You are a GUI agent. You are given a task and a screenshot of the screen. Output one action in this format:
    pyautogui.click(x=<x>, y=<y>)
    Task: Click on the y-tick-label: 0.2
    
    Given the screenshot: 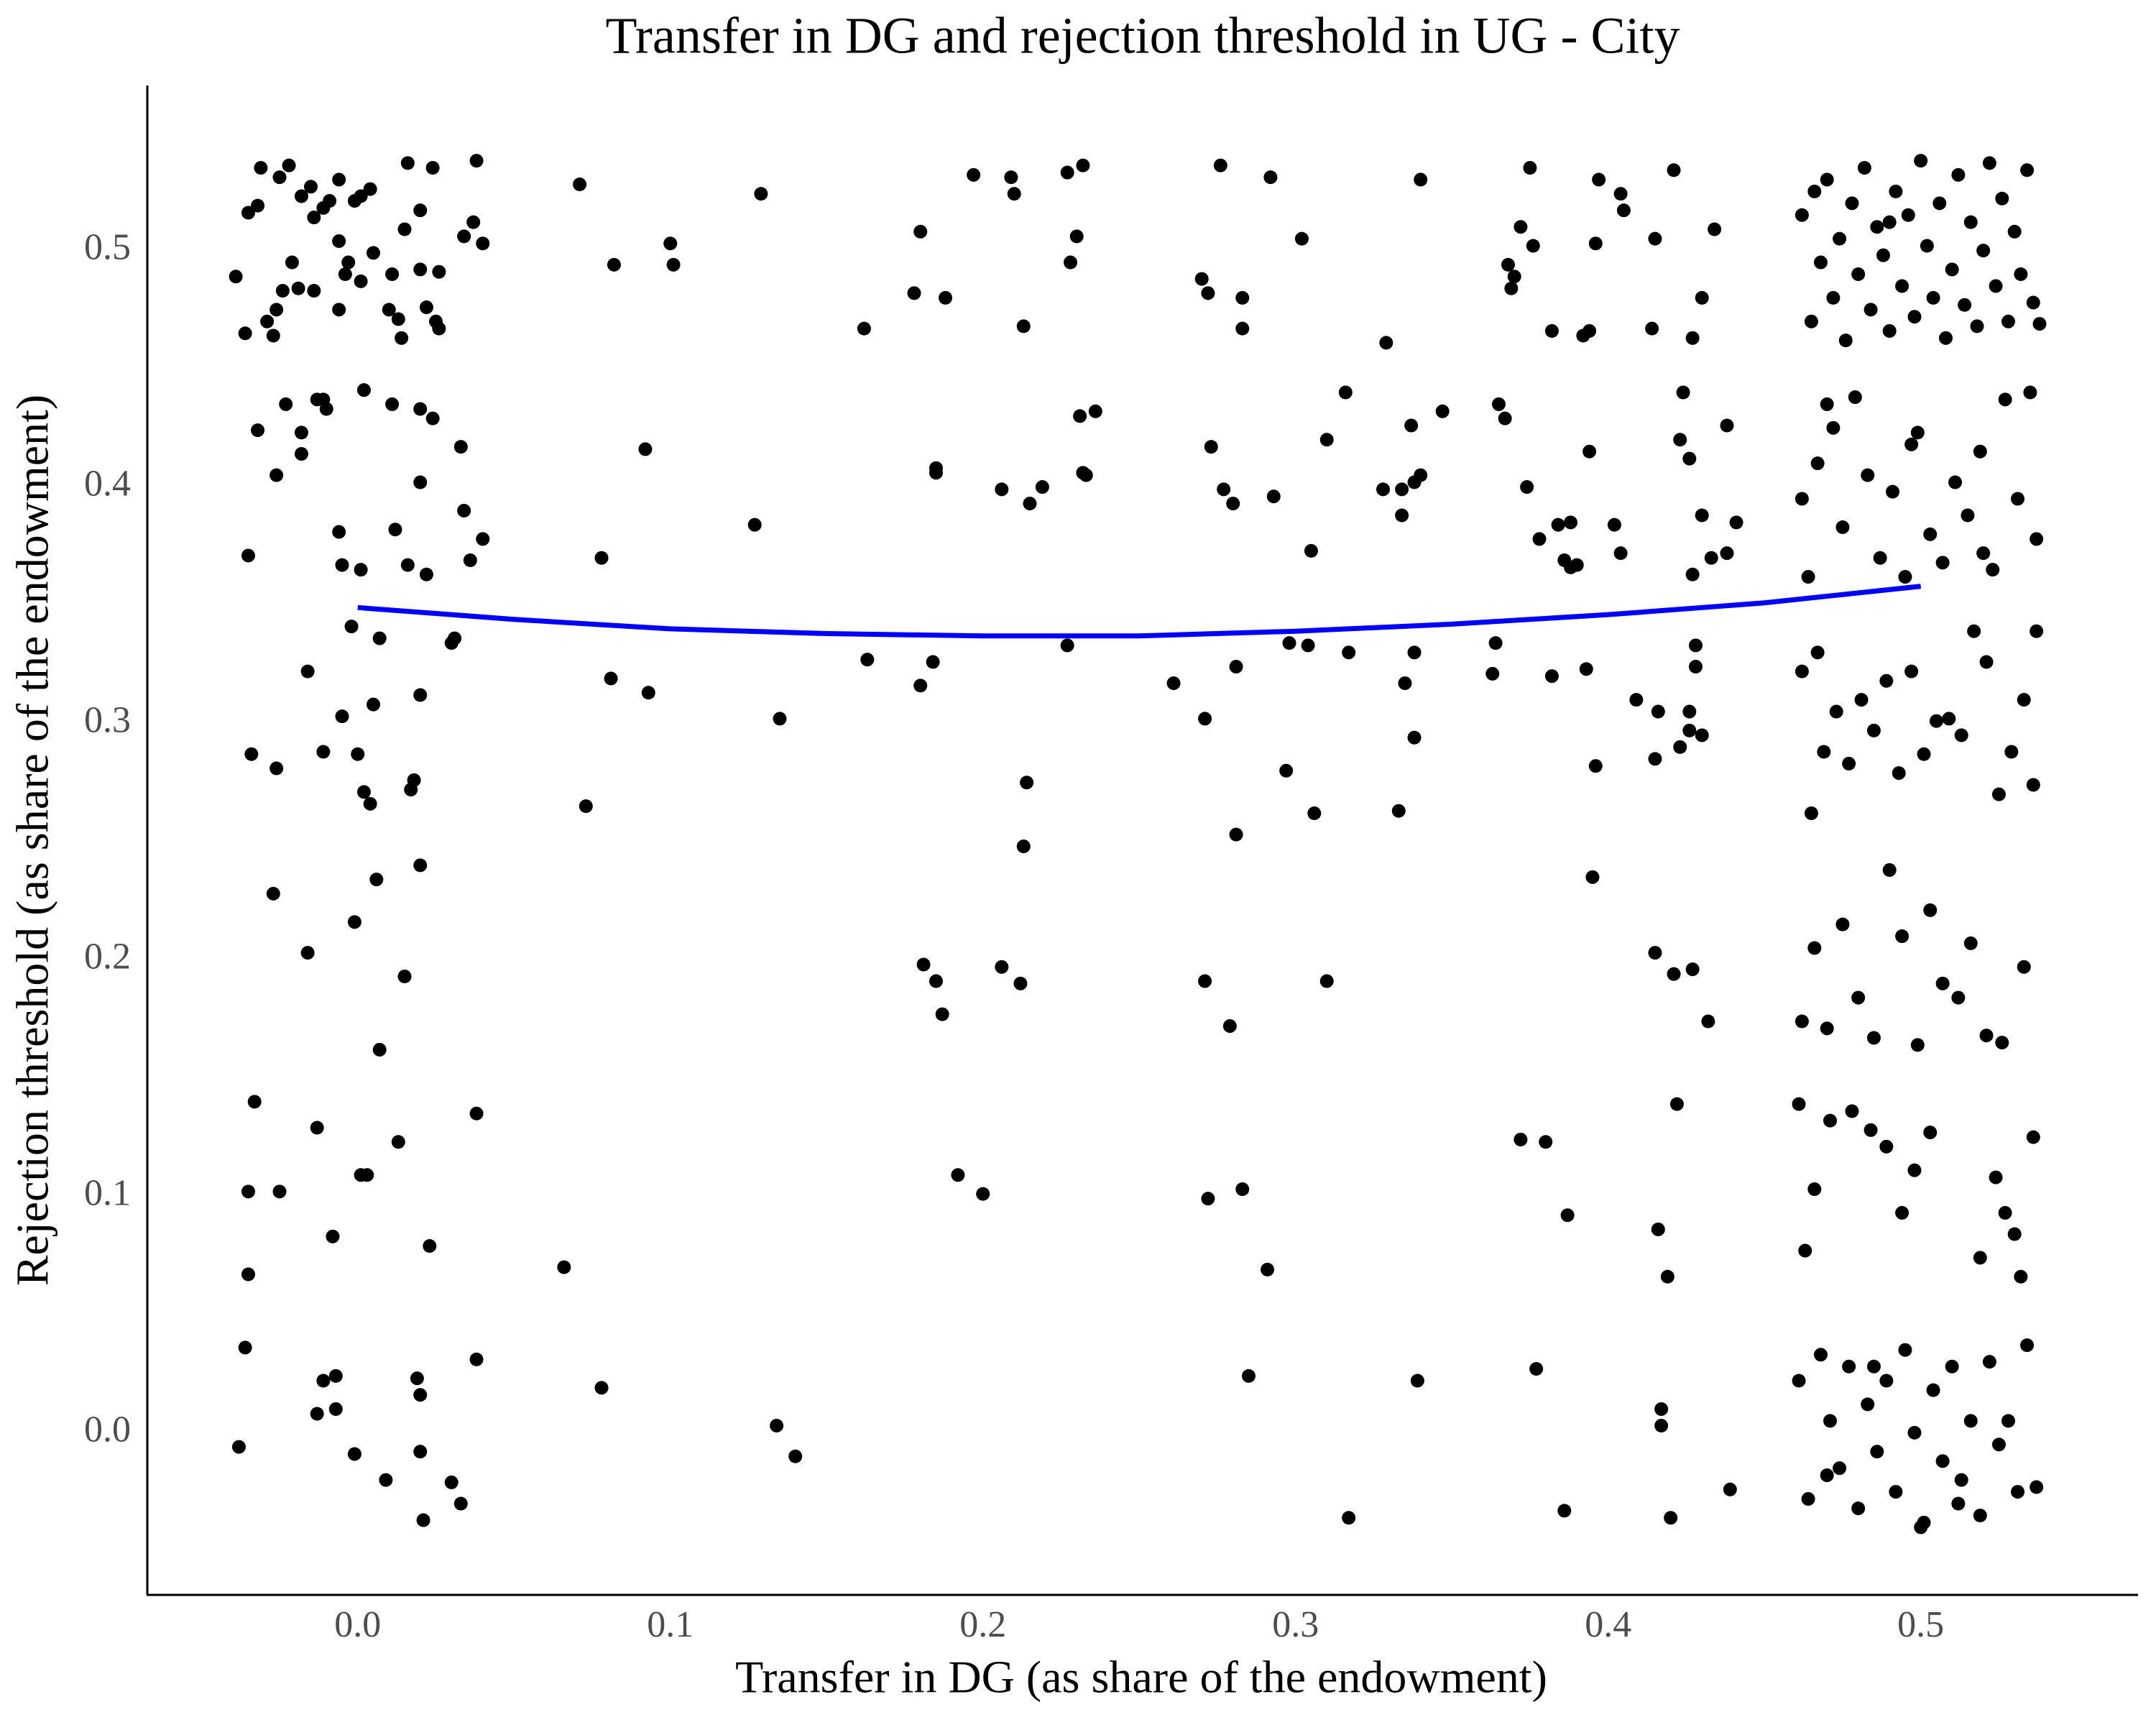 What is the action you would take?
    pyautogui.click(x=108, y=956)
    